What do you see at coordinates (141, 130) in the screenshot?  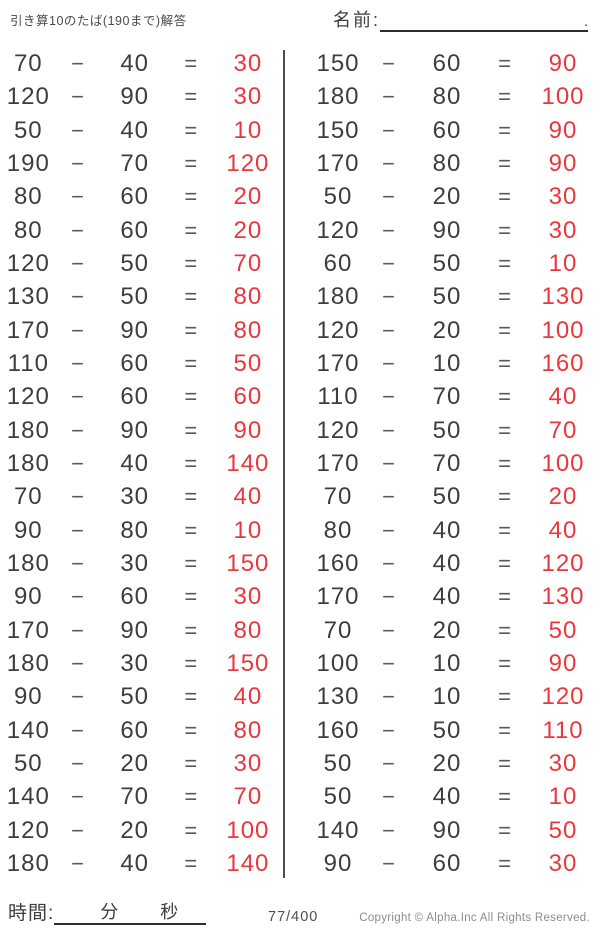 I see `problem-row: 50 − 40 = 10` at bounding box center [141, 130].